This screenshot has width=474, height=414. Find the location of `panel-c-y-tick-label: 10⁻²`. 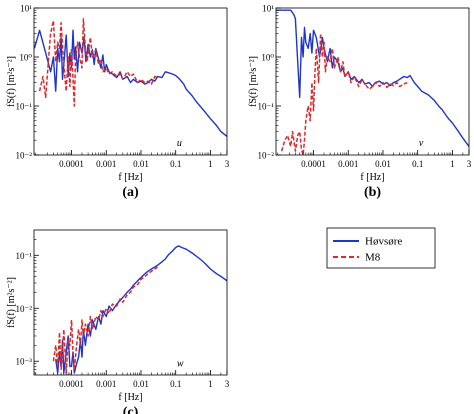

panel-c-y-tick-label: 10⁻² is located at coordinates (24, 309).